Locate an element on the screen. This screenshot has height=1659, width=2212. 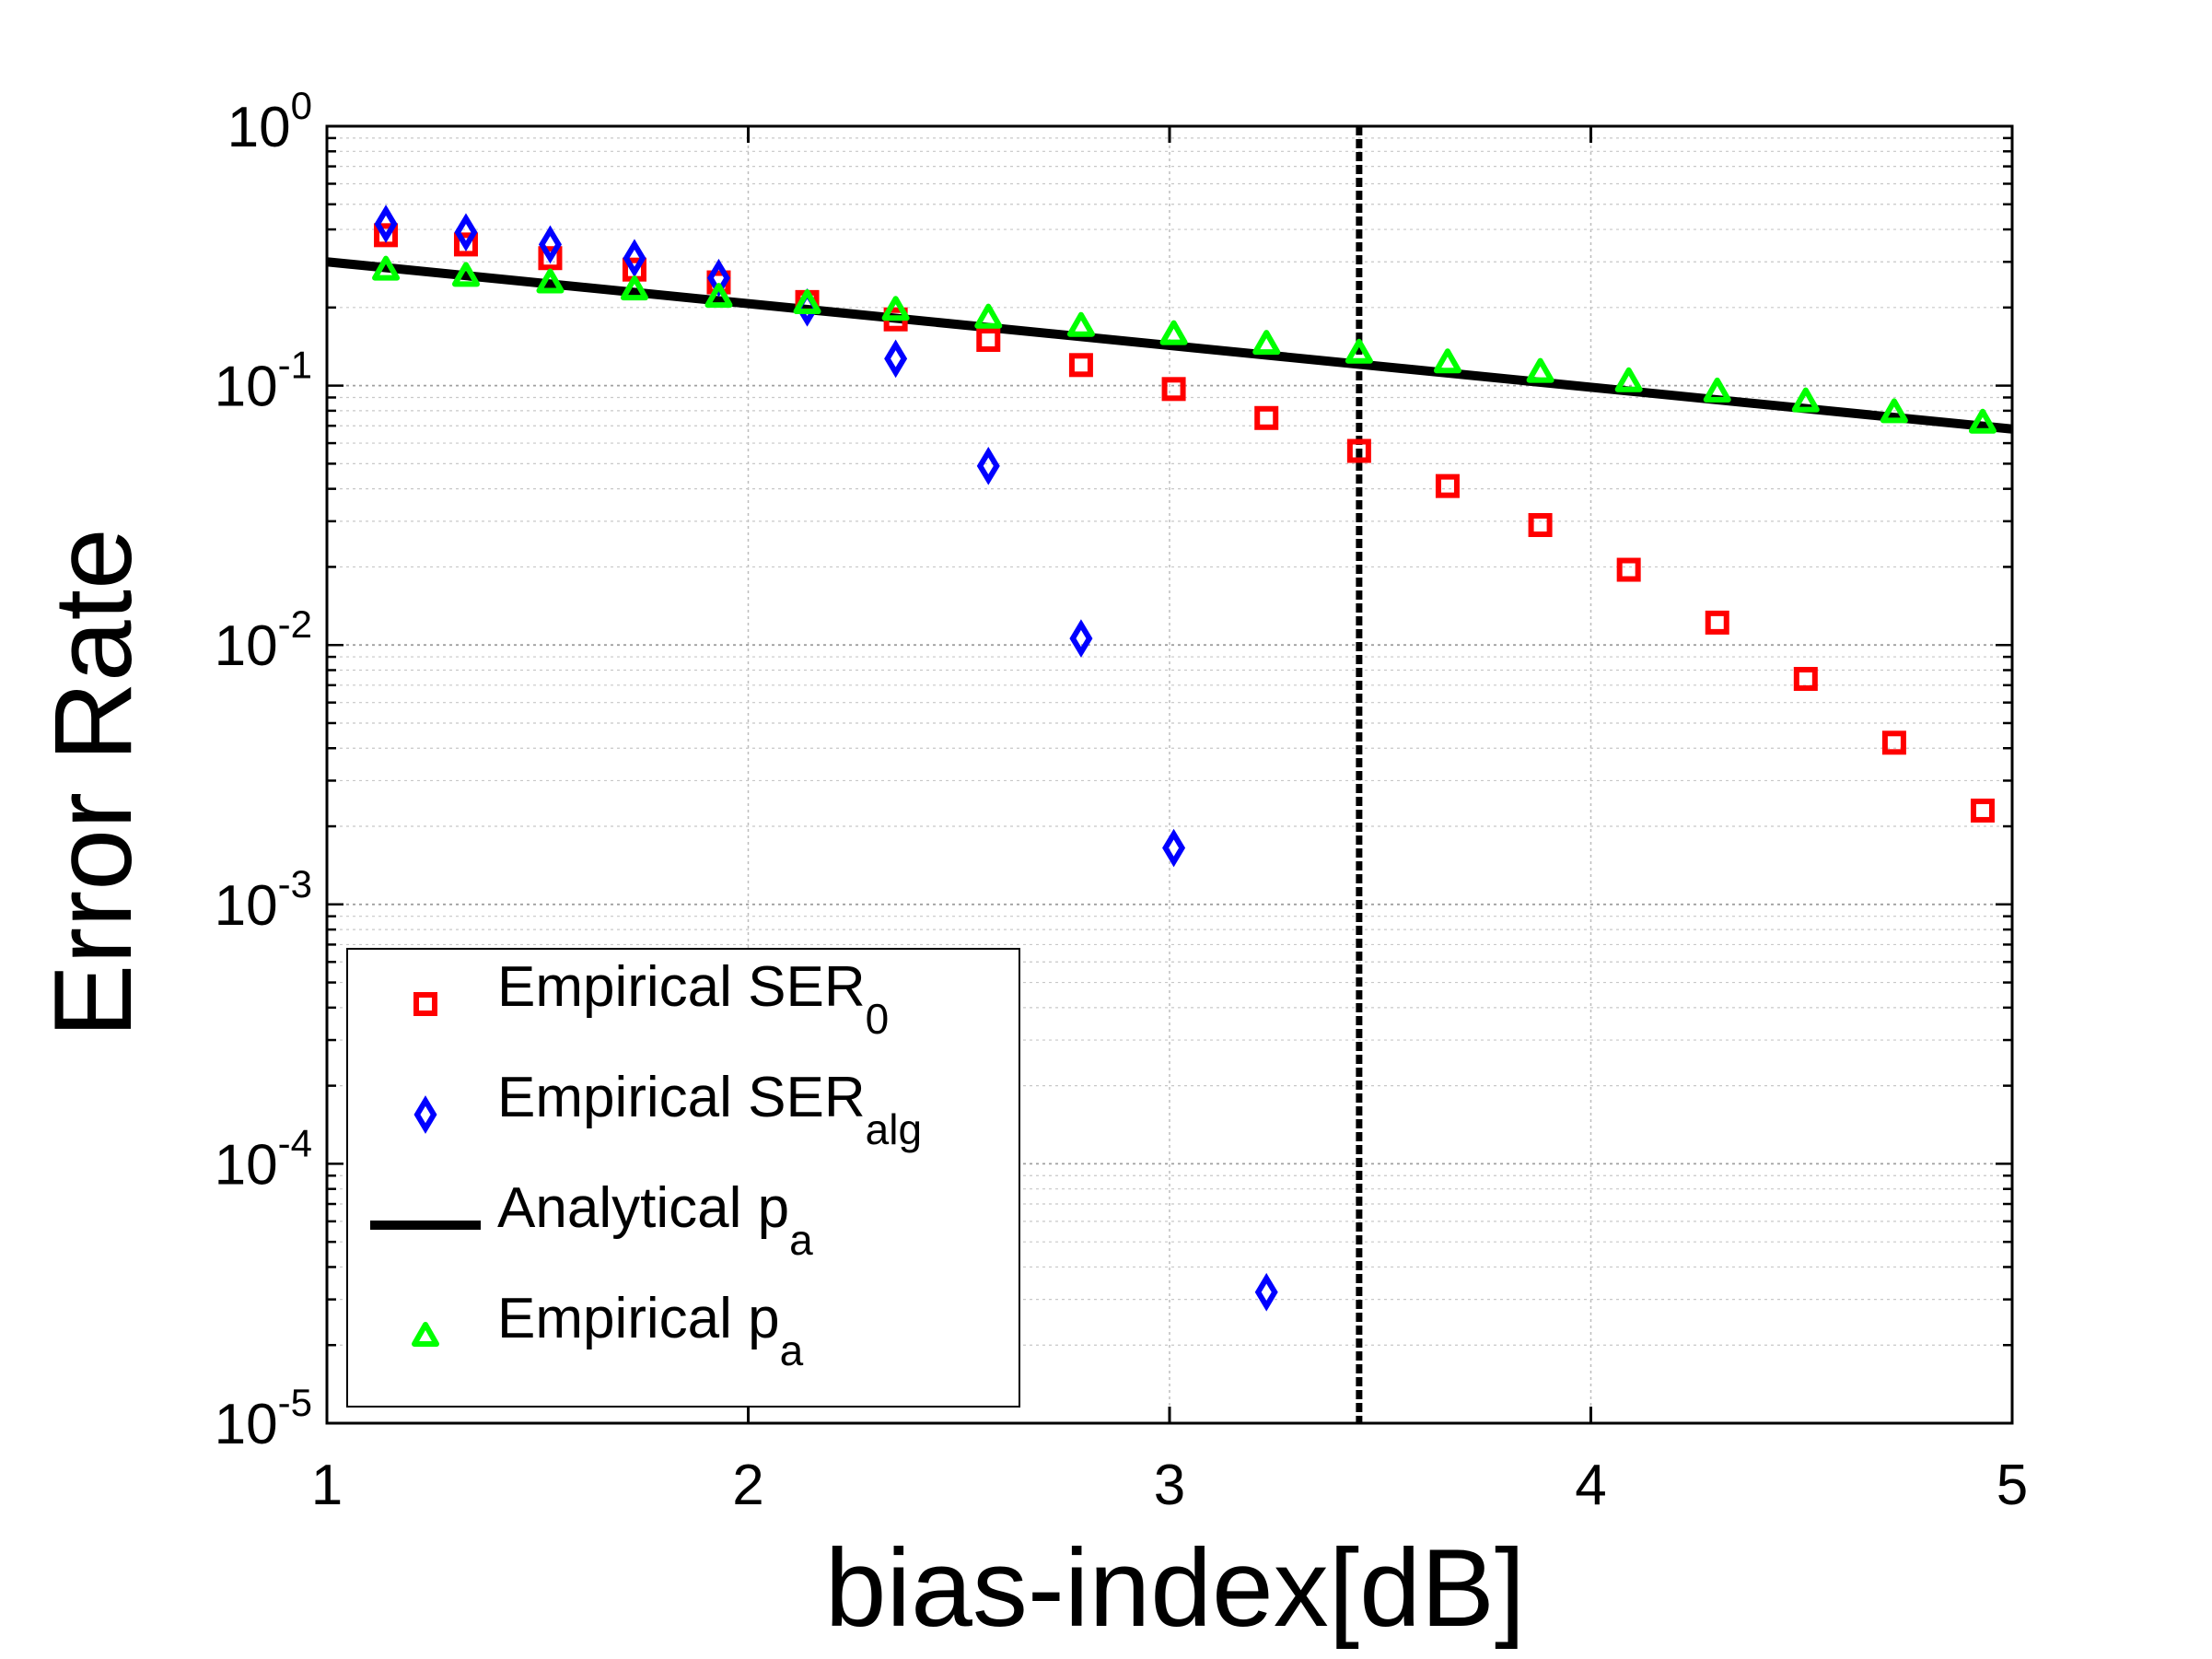
y-tick-label: 10⁻⁵ is located at coordinates (264, 1418).